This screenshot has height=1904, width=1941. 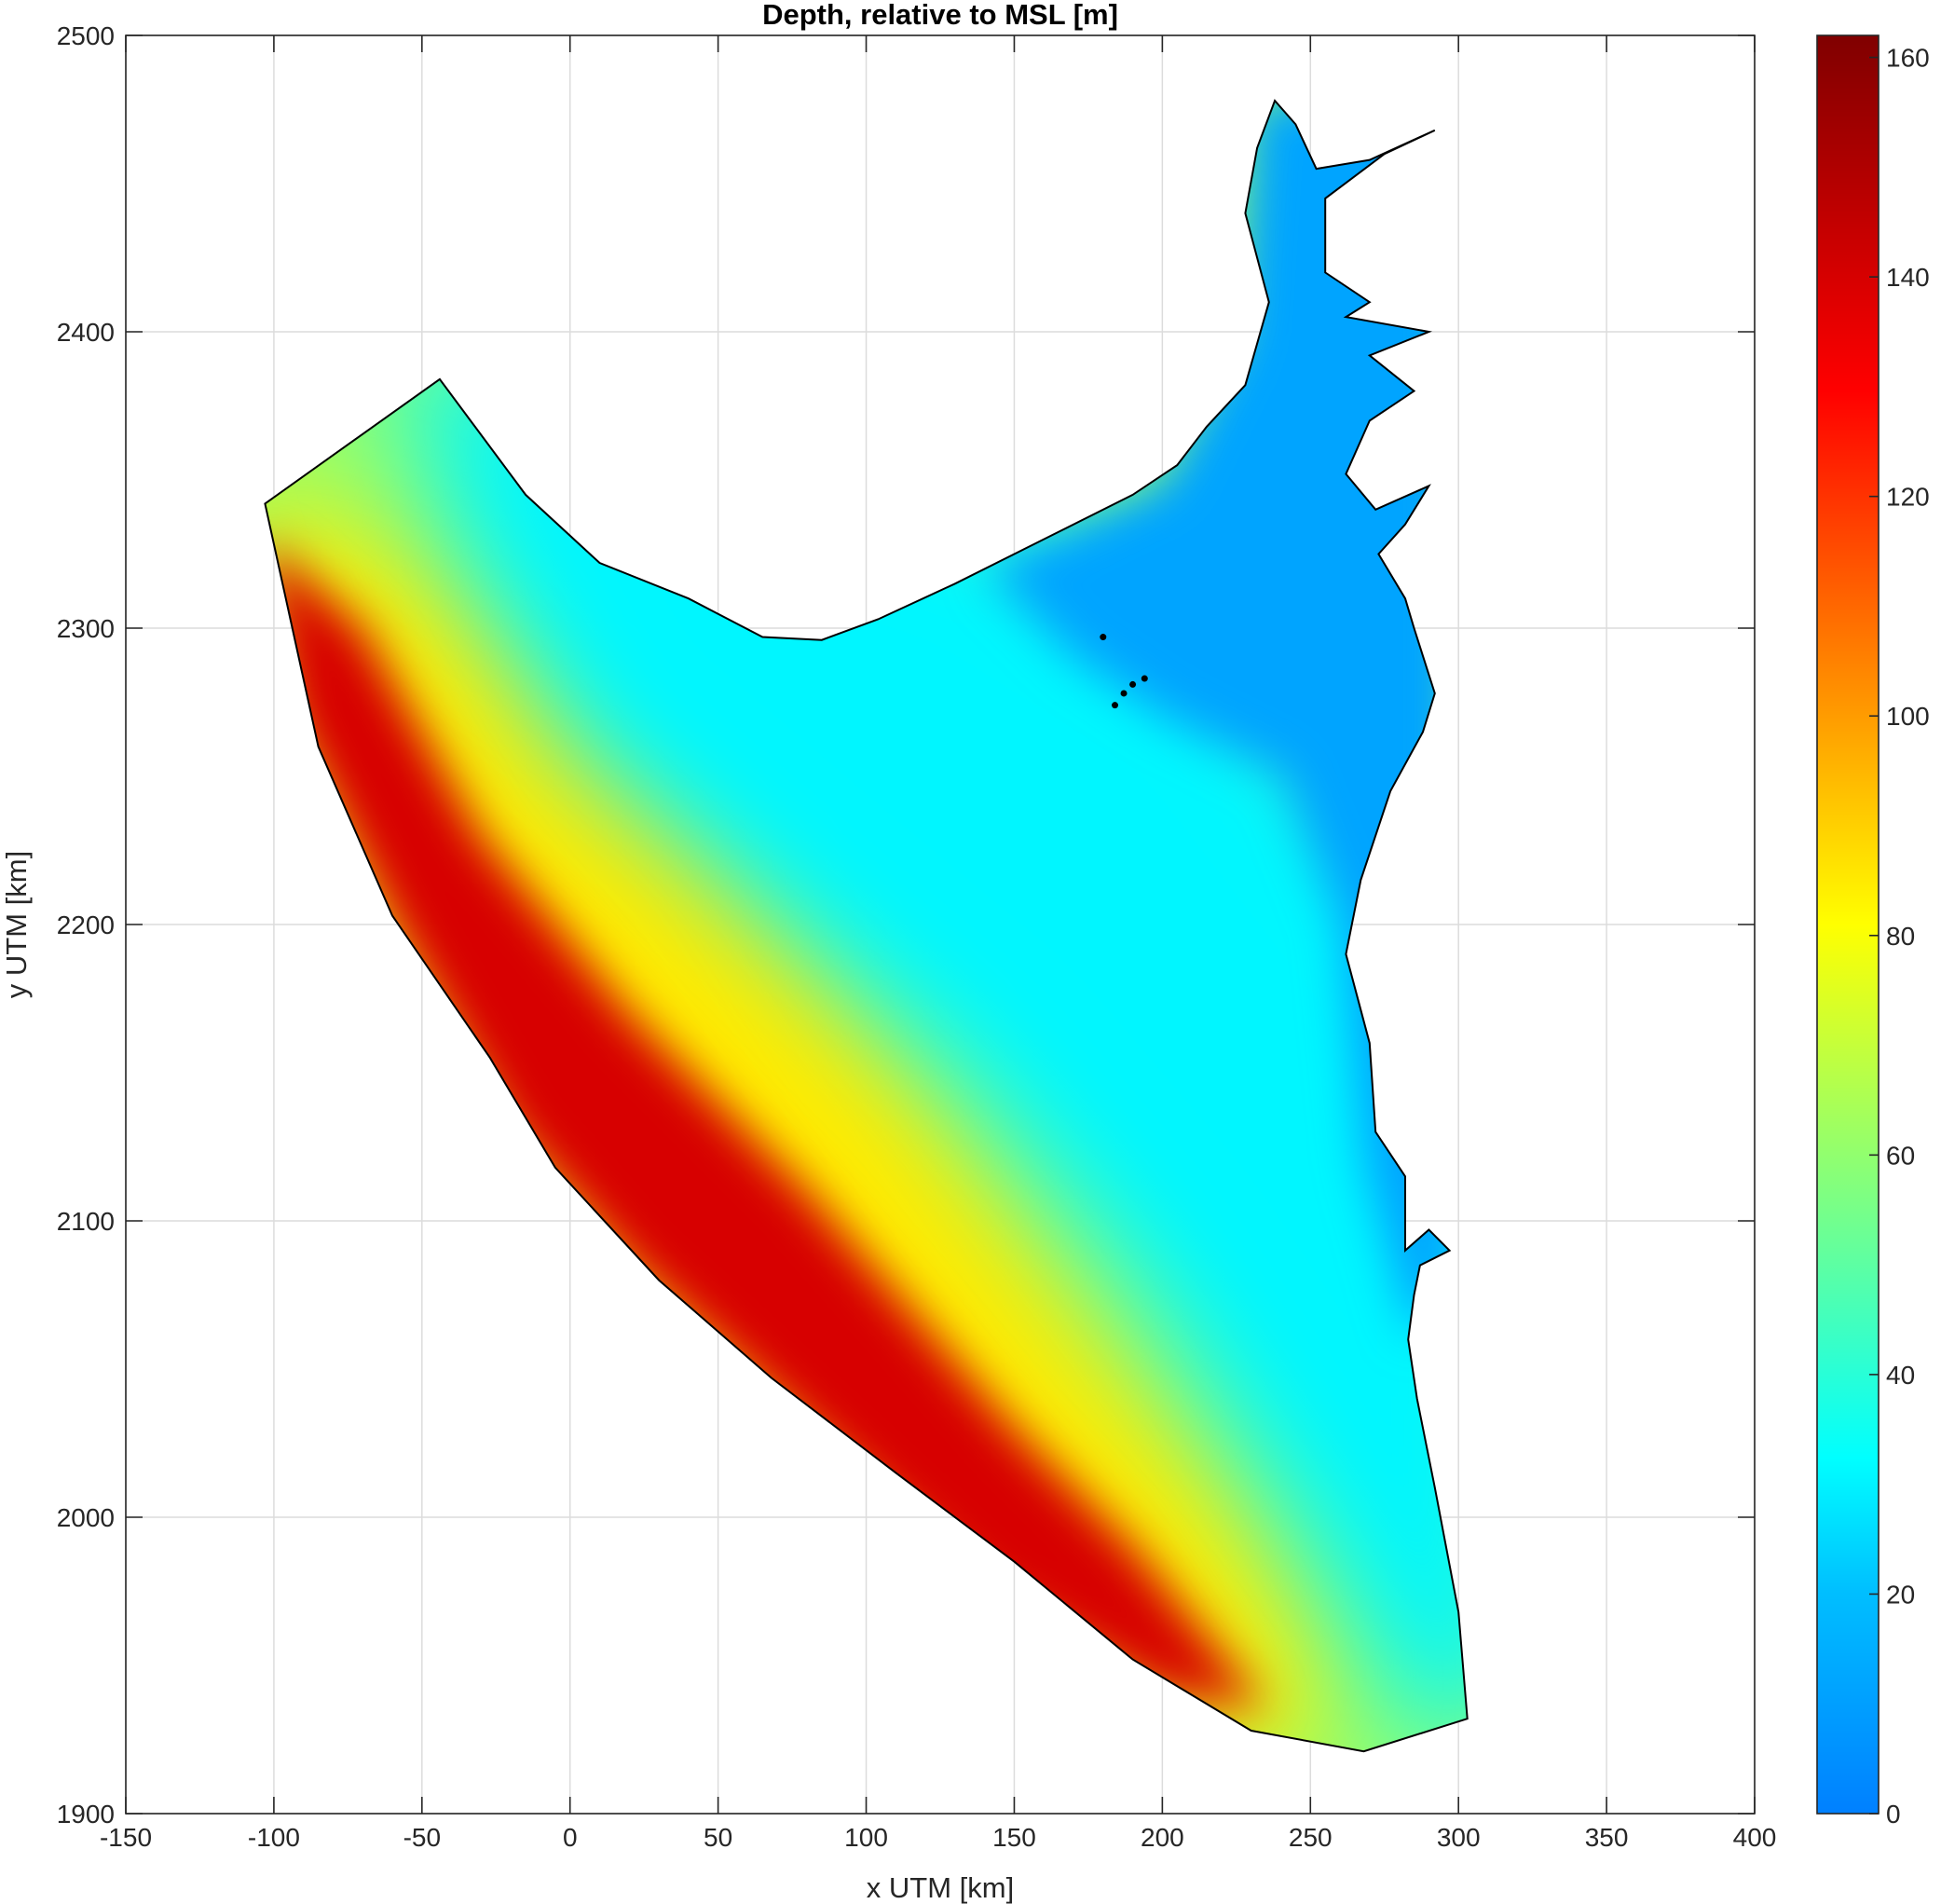 I want to click on x-axis-label: x UTM [km], so click(x=940, y=1887).